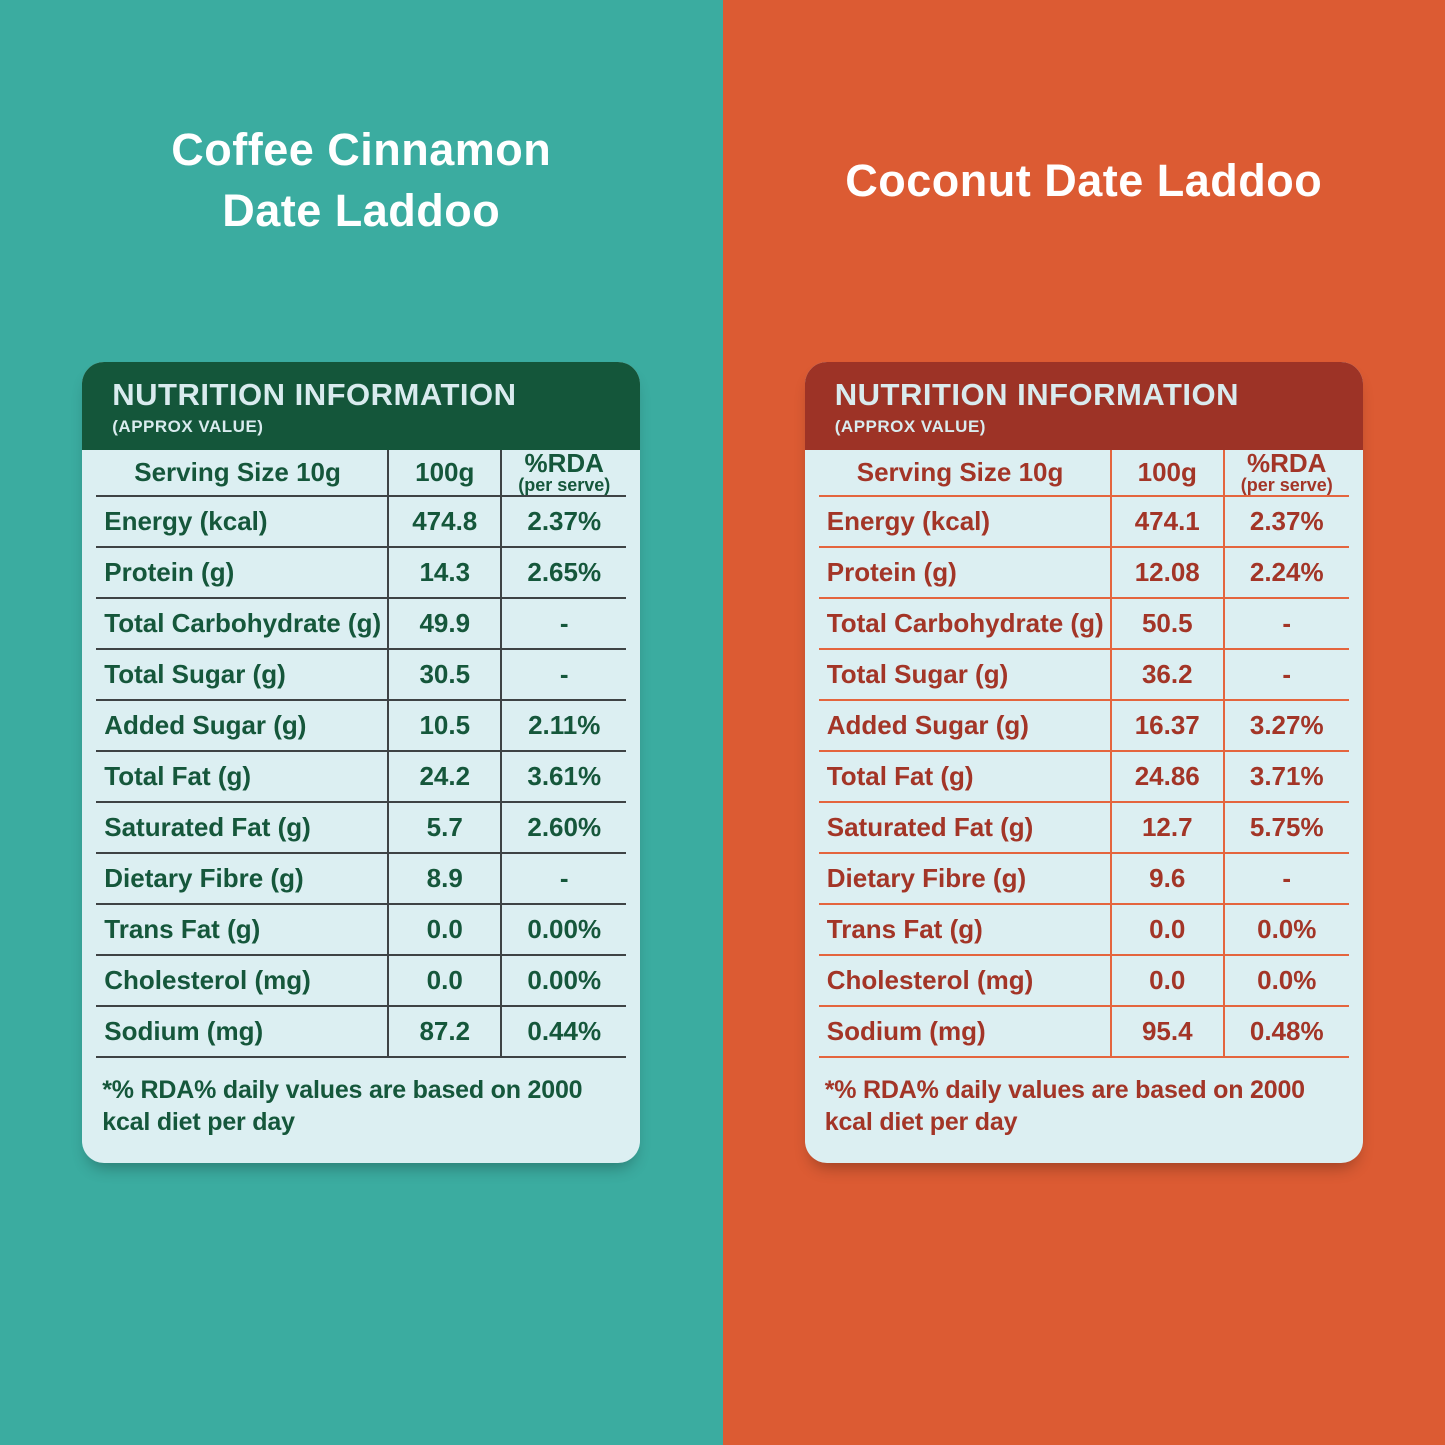 The height and width of the screenshot is (1445, 1445). I want to click on nutrient-value-rda: 0.0%, so click(1285, 929).